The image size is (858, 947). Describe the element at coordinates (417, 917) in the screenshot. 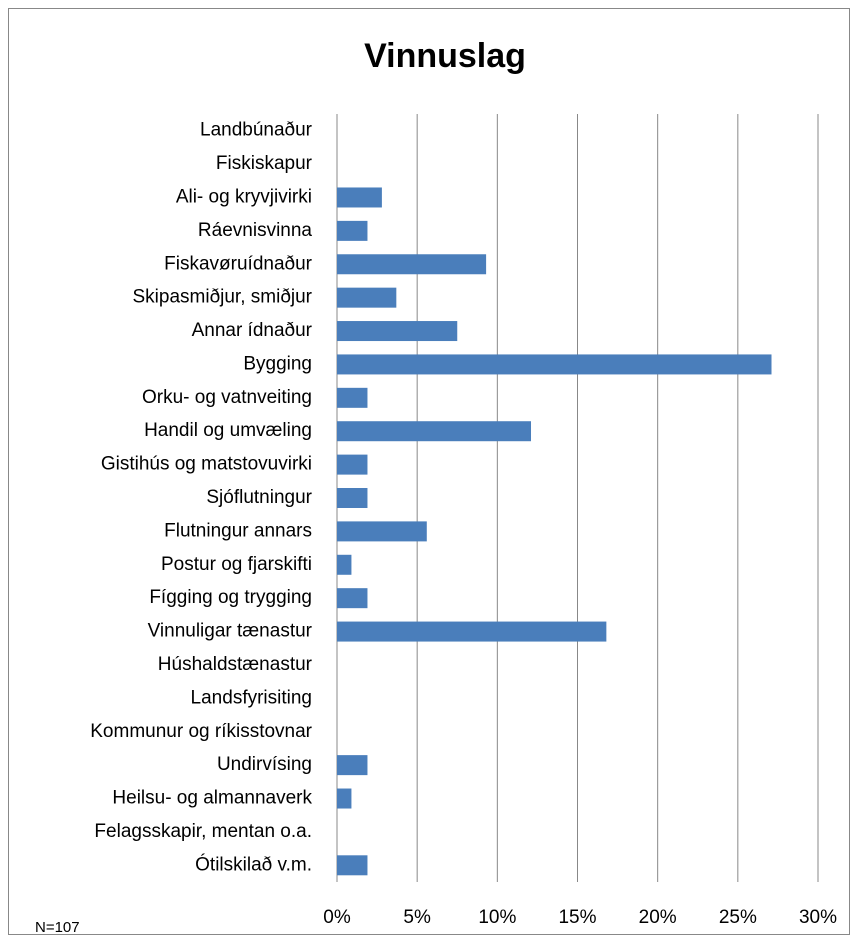

I see `x-tick-label: 5%` at that location.